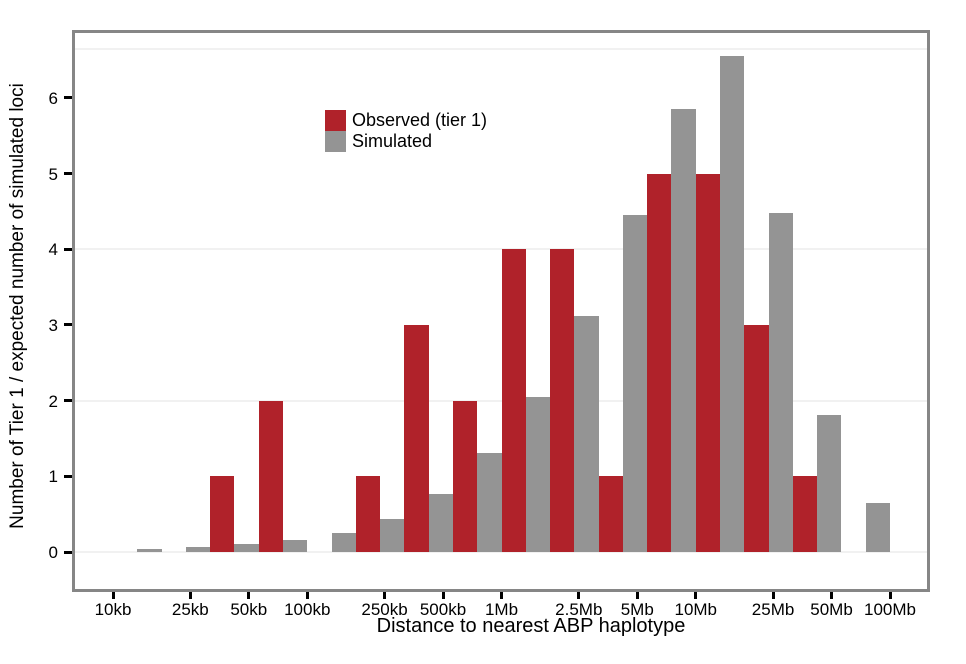  What do you see at coordinates (335, 120) in the screenshot?
I see `observed-swatch-icon` at bounding box center [335, 120].